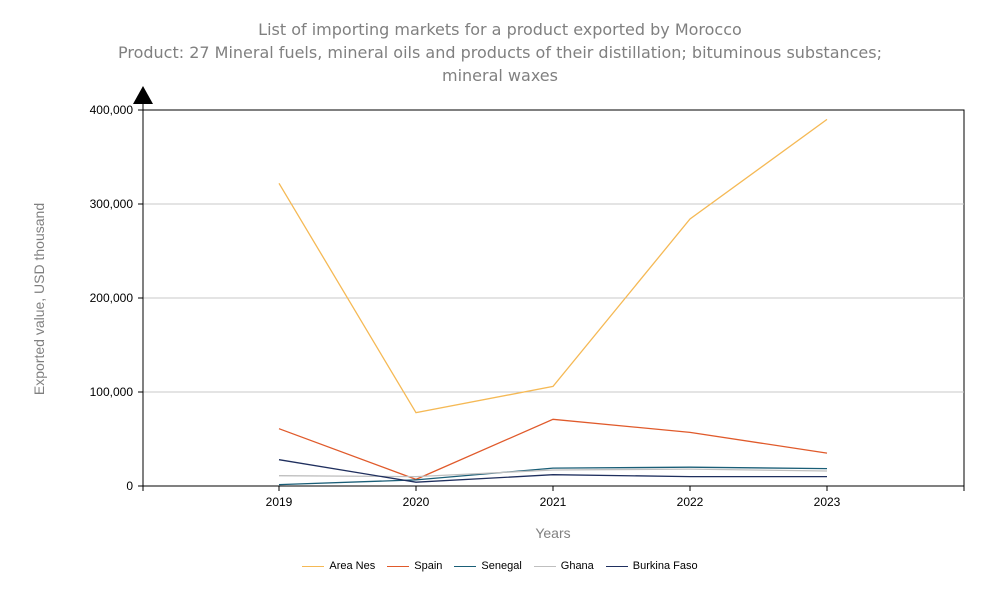  I want to click on series-line-spain, so click(553, 449).